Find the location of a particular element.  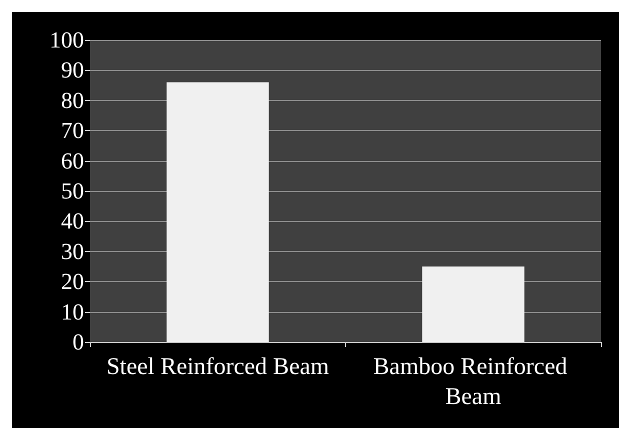

y-tick-label: 100 is located at coordinates (67, 40).